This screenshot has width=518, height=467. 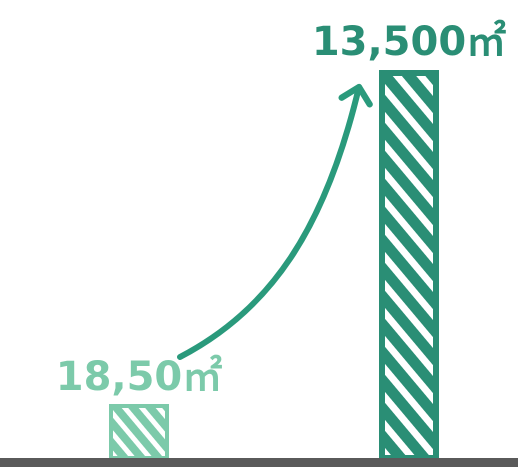 I want to click on data-label-1: 13,500㎡, so click(x=409, y=42).